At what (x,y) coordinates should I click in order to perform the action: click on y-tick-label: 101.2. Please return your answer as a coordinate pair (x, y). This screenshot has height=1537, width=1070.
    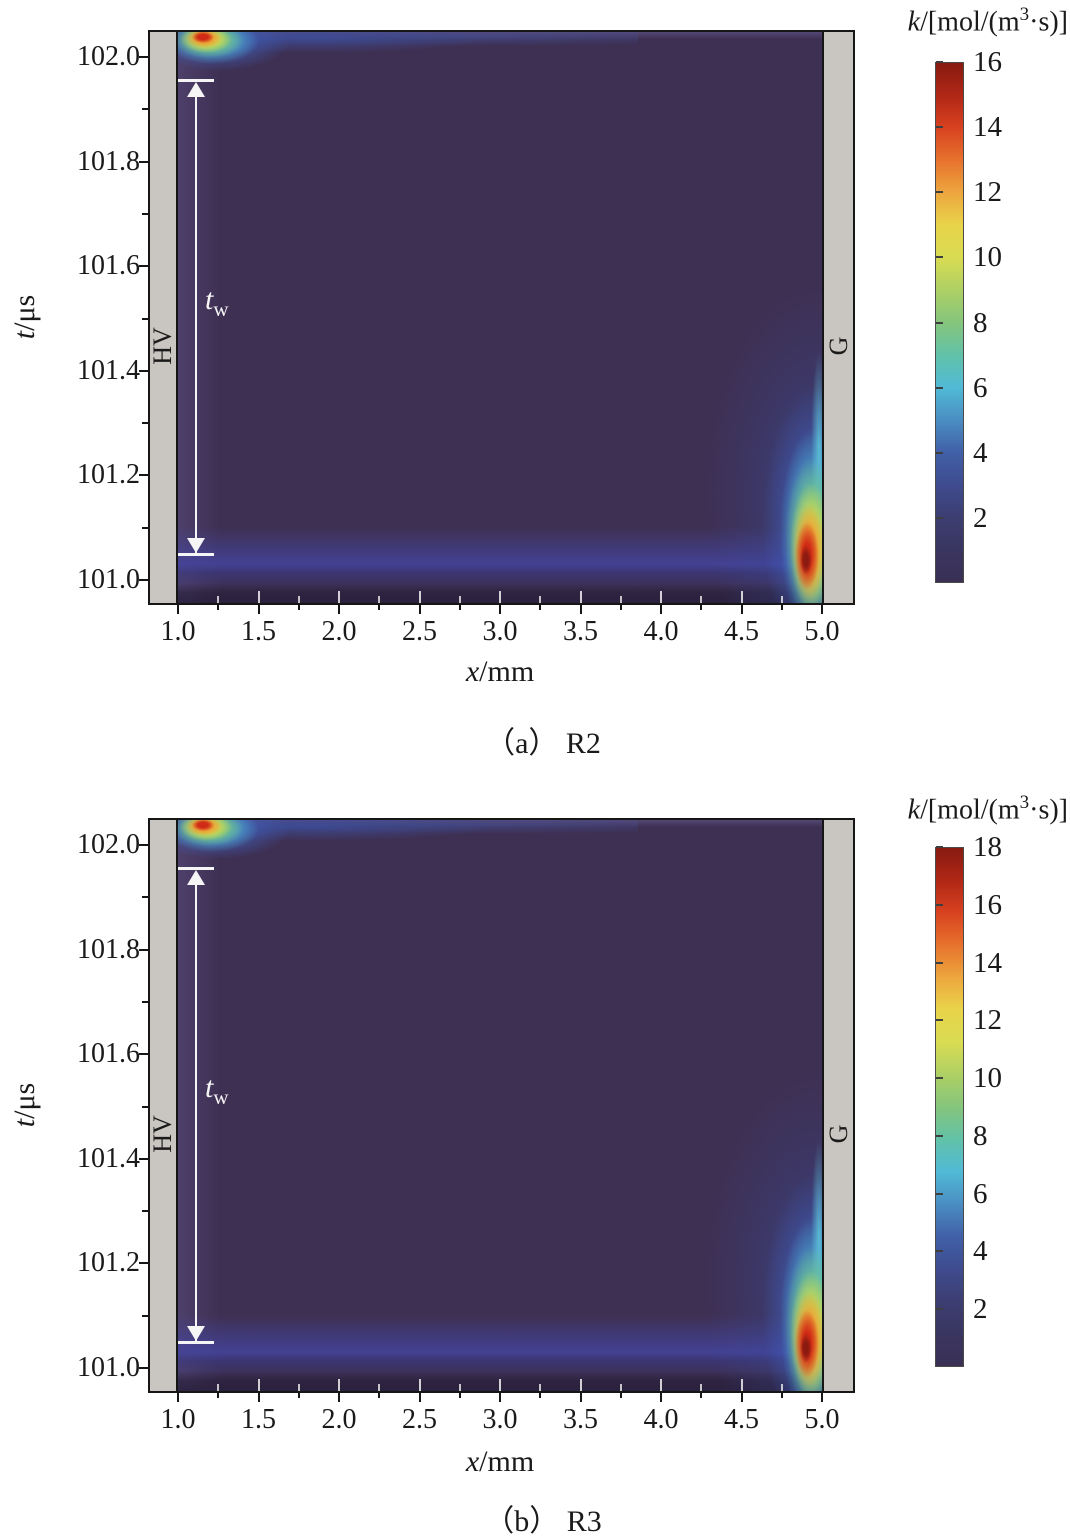
    Looking at the image, I should click on (108, 475).